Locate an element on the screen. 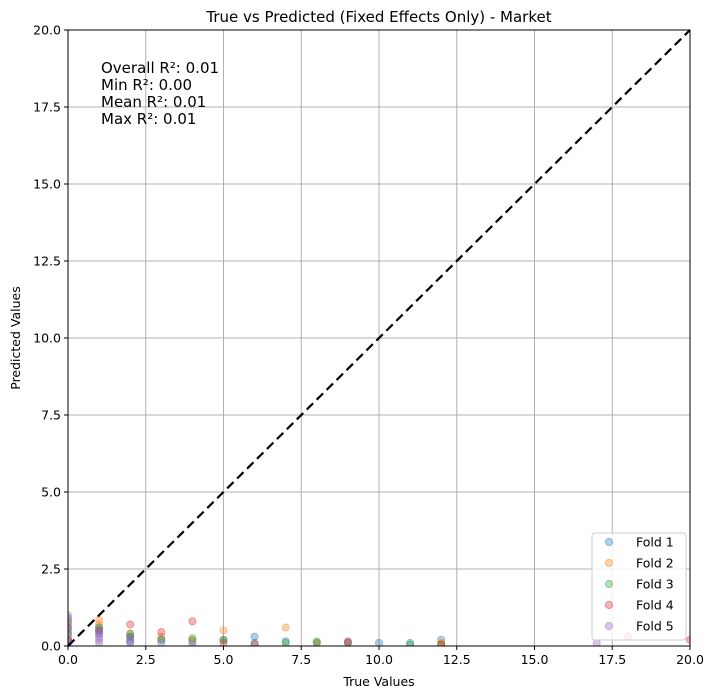 This screenshot has width=715, height=699. y-tick-label: 17.5 is located at coordinates (47, 107).